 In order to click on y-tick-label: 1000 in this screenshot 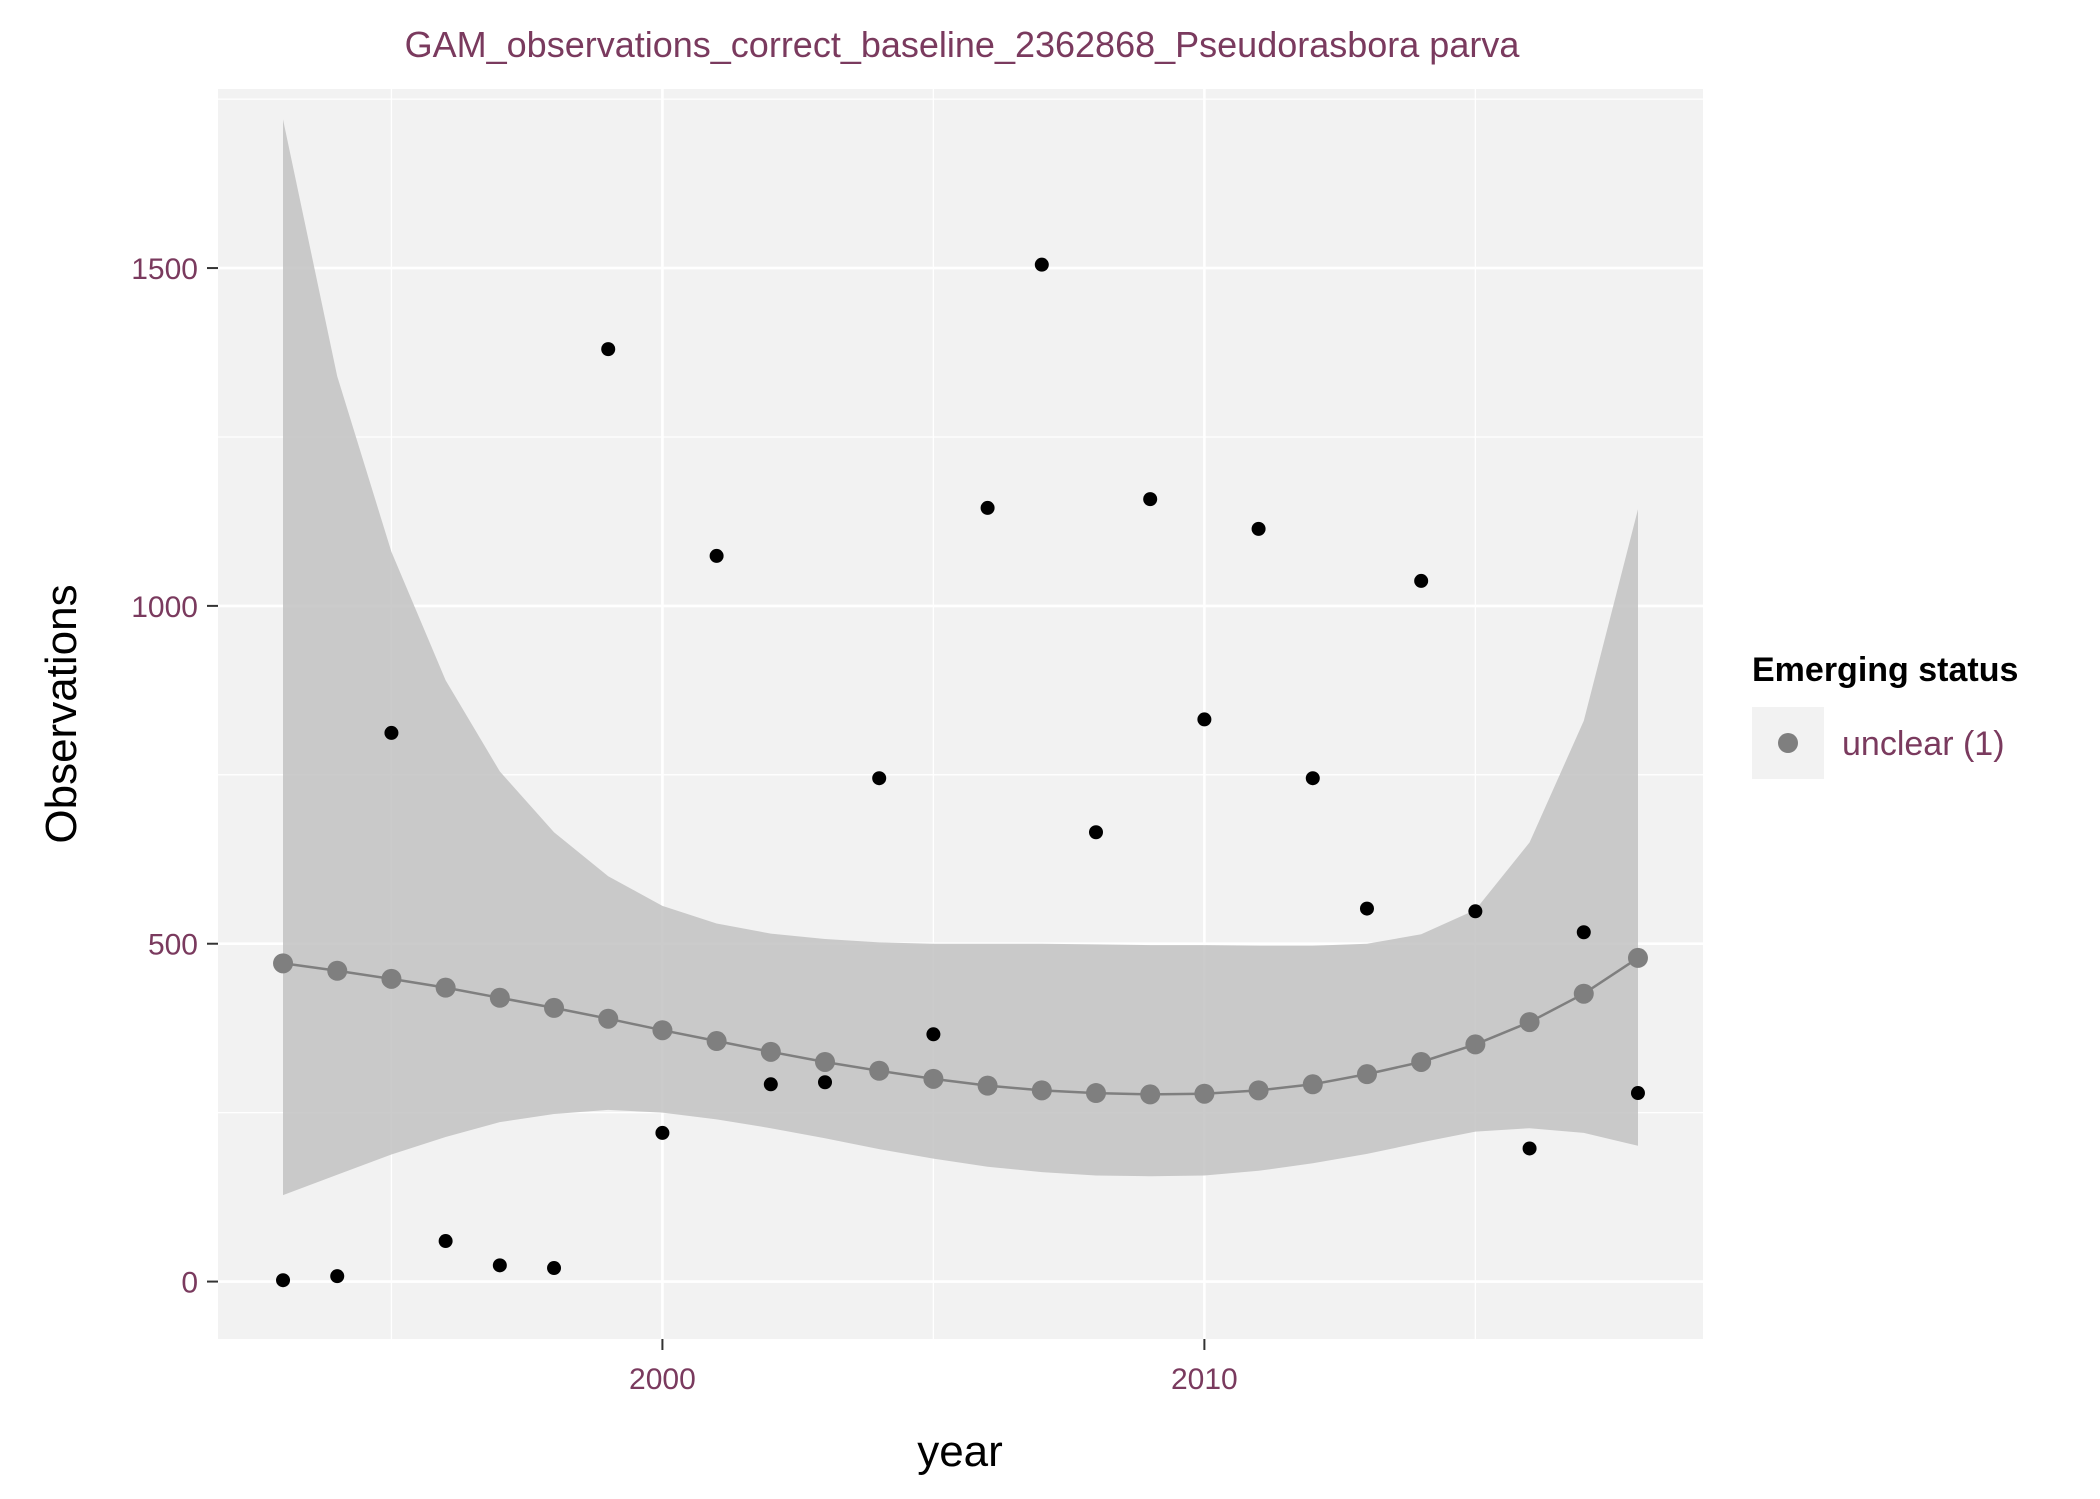, I will do `click(164, 607)`.